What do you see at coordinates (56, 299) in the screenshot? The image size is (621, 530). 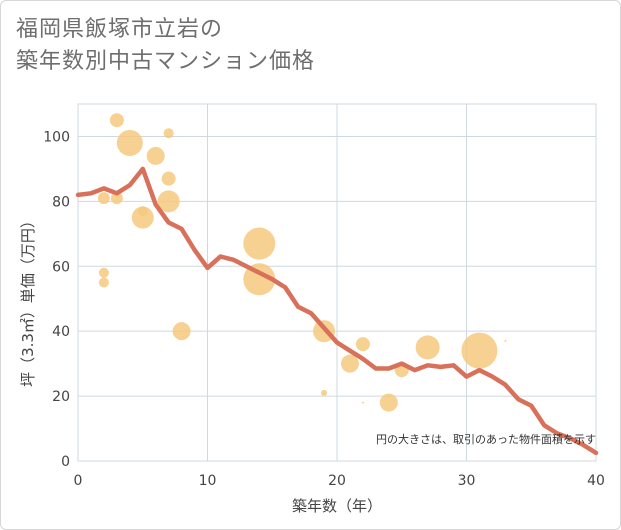 I see `y-tick-labels: 0 20 40 60 80 100` at bounding box center [56, 299].